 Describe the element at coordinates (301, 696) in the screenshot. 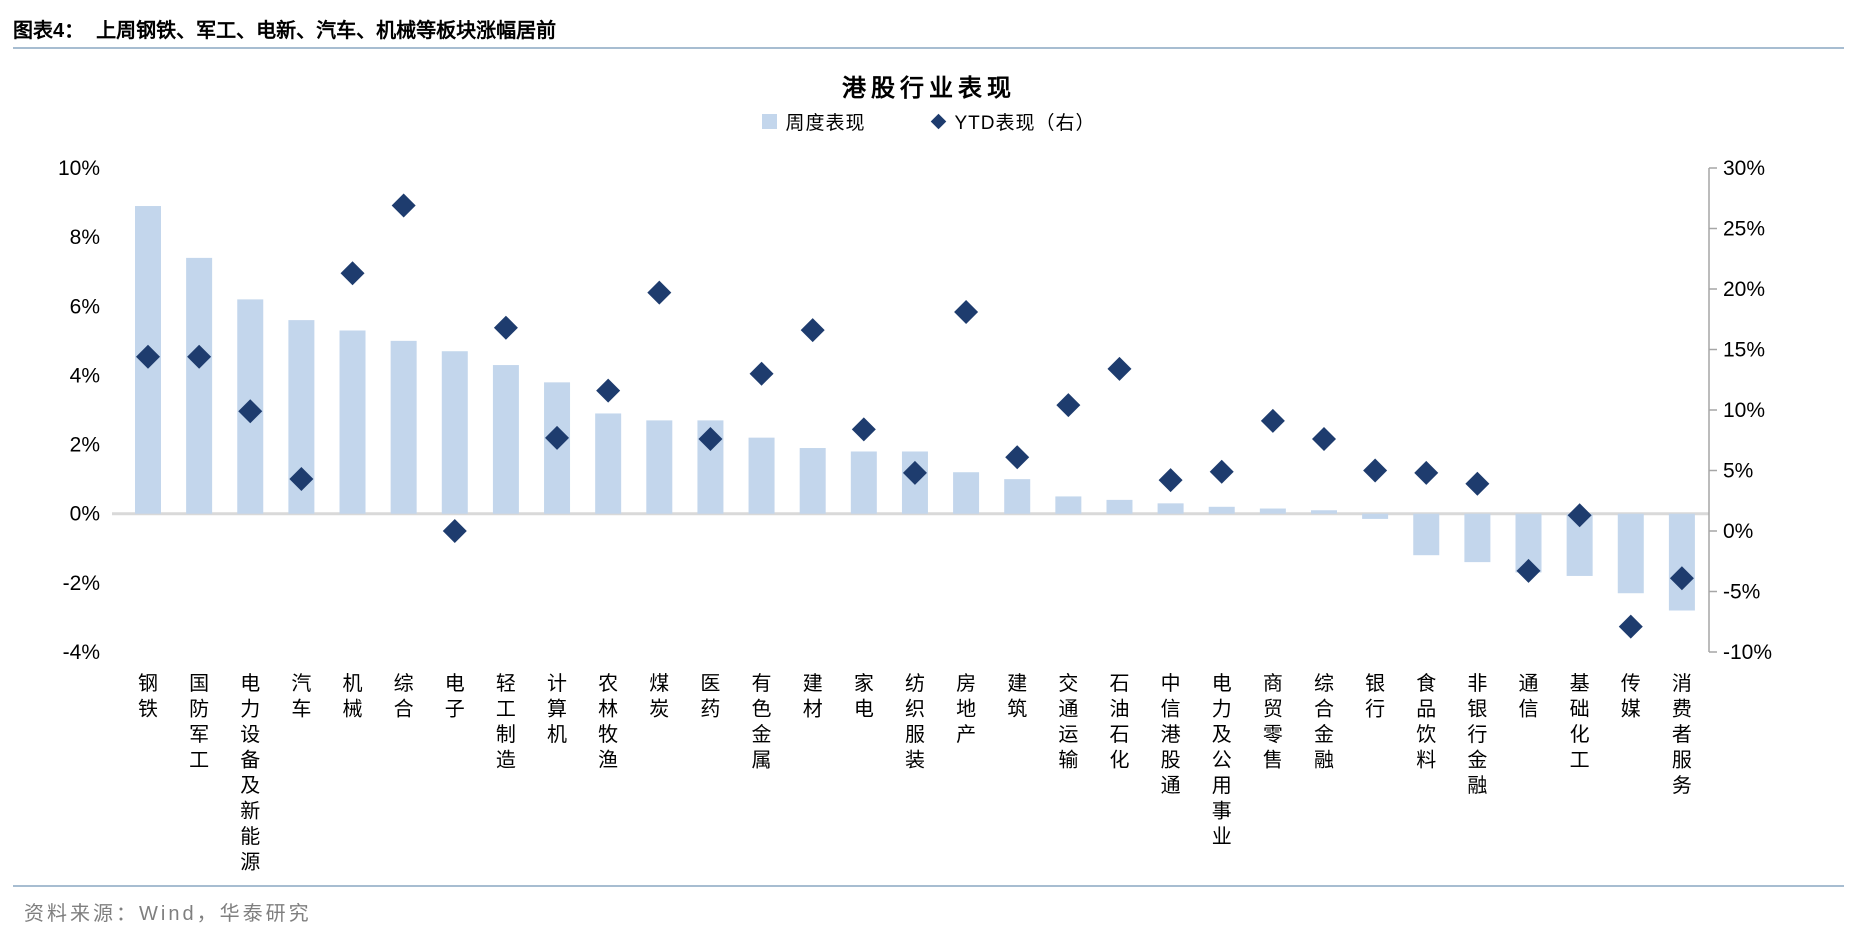

I see `category-label: 汽车` at that location.